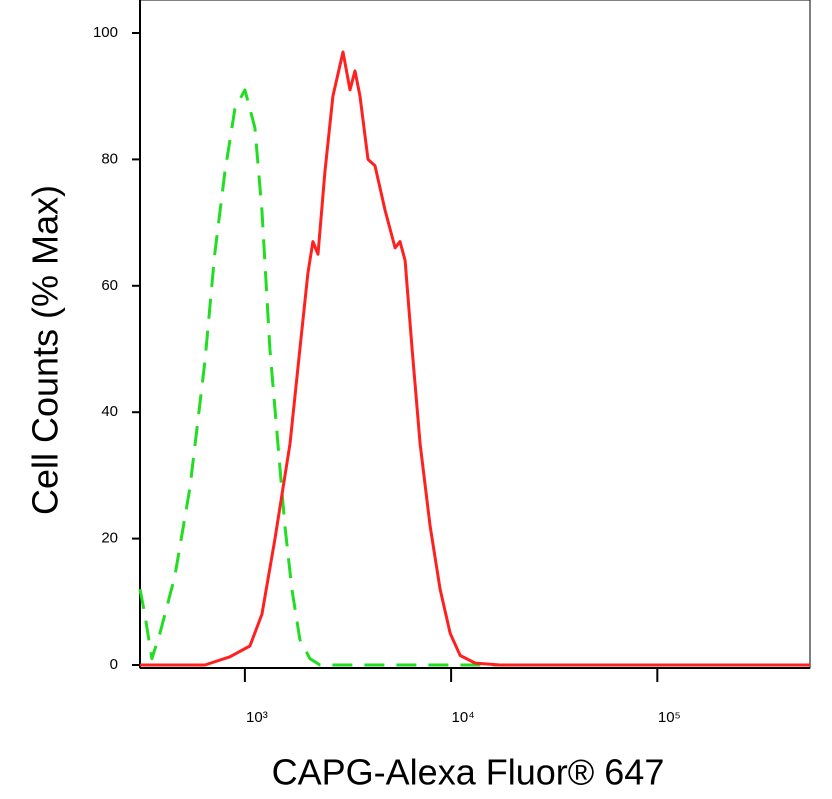 Image resolution: width=832 pixels, height=799 pixels. Describe the element at coordinates (669, 717) in the screenshot. I see `x-tick-label: 10⁵` at that location.